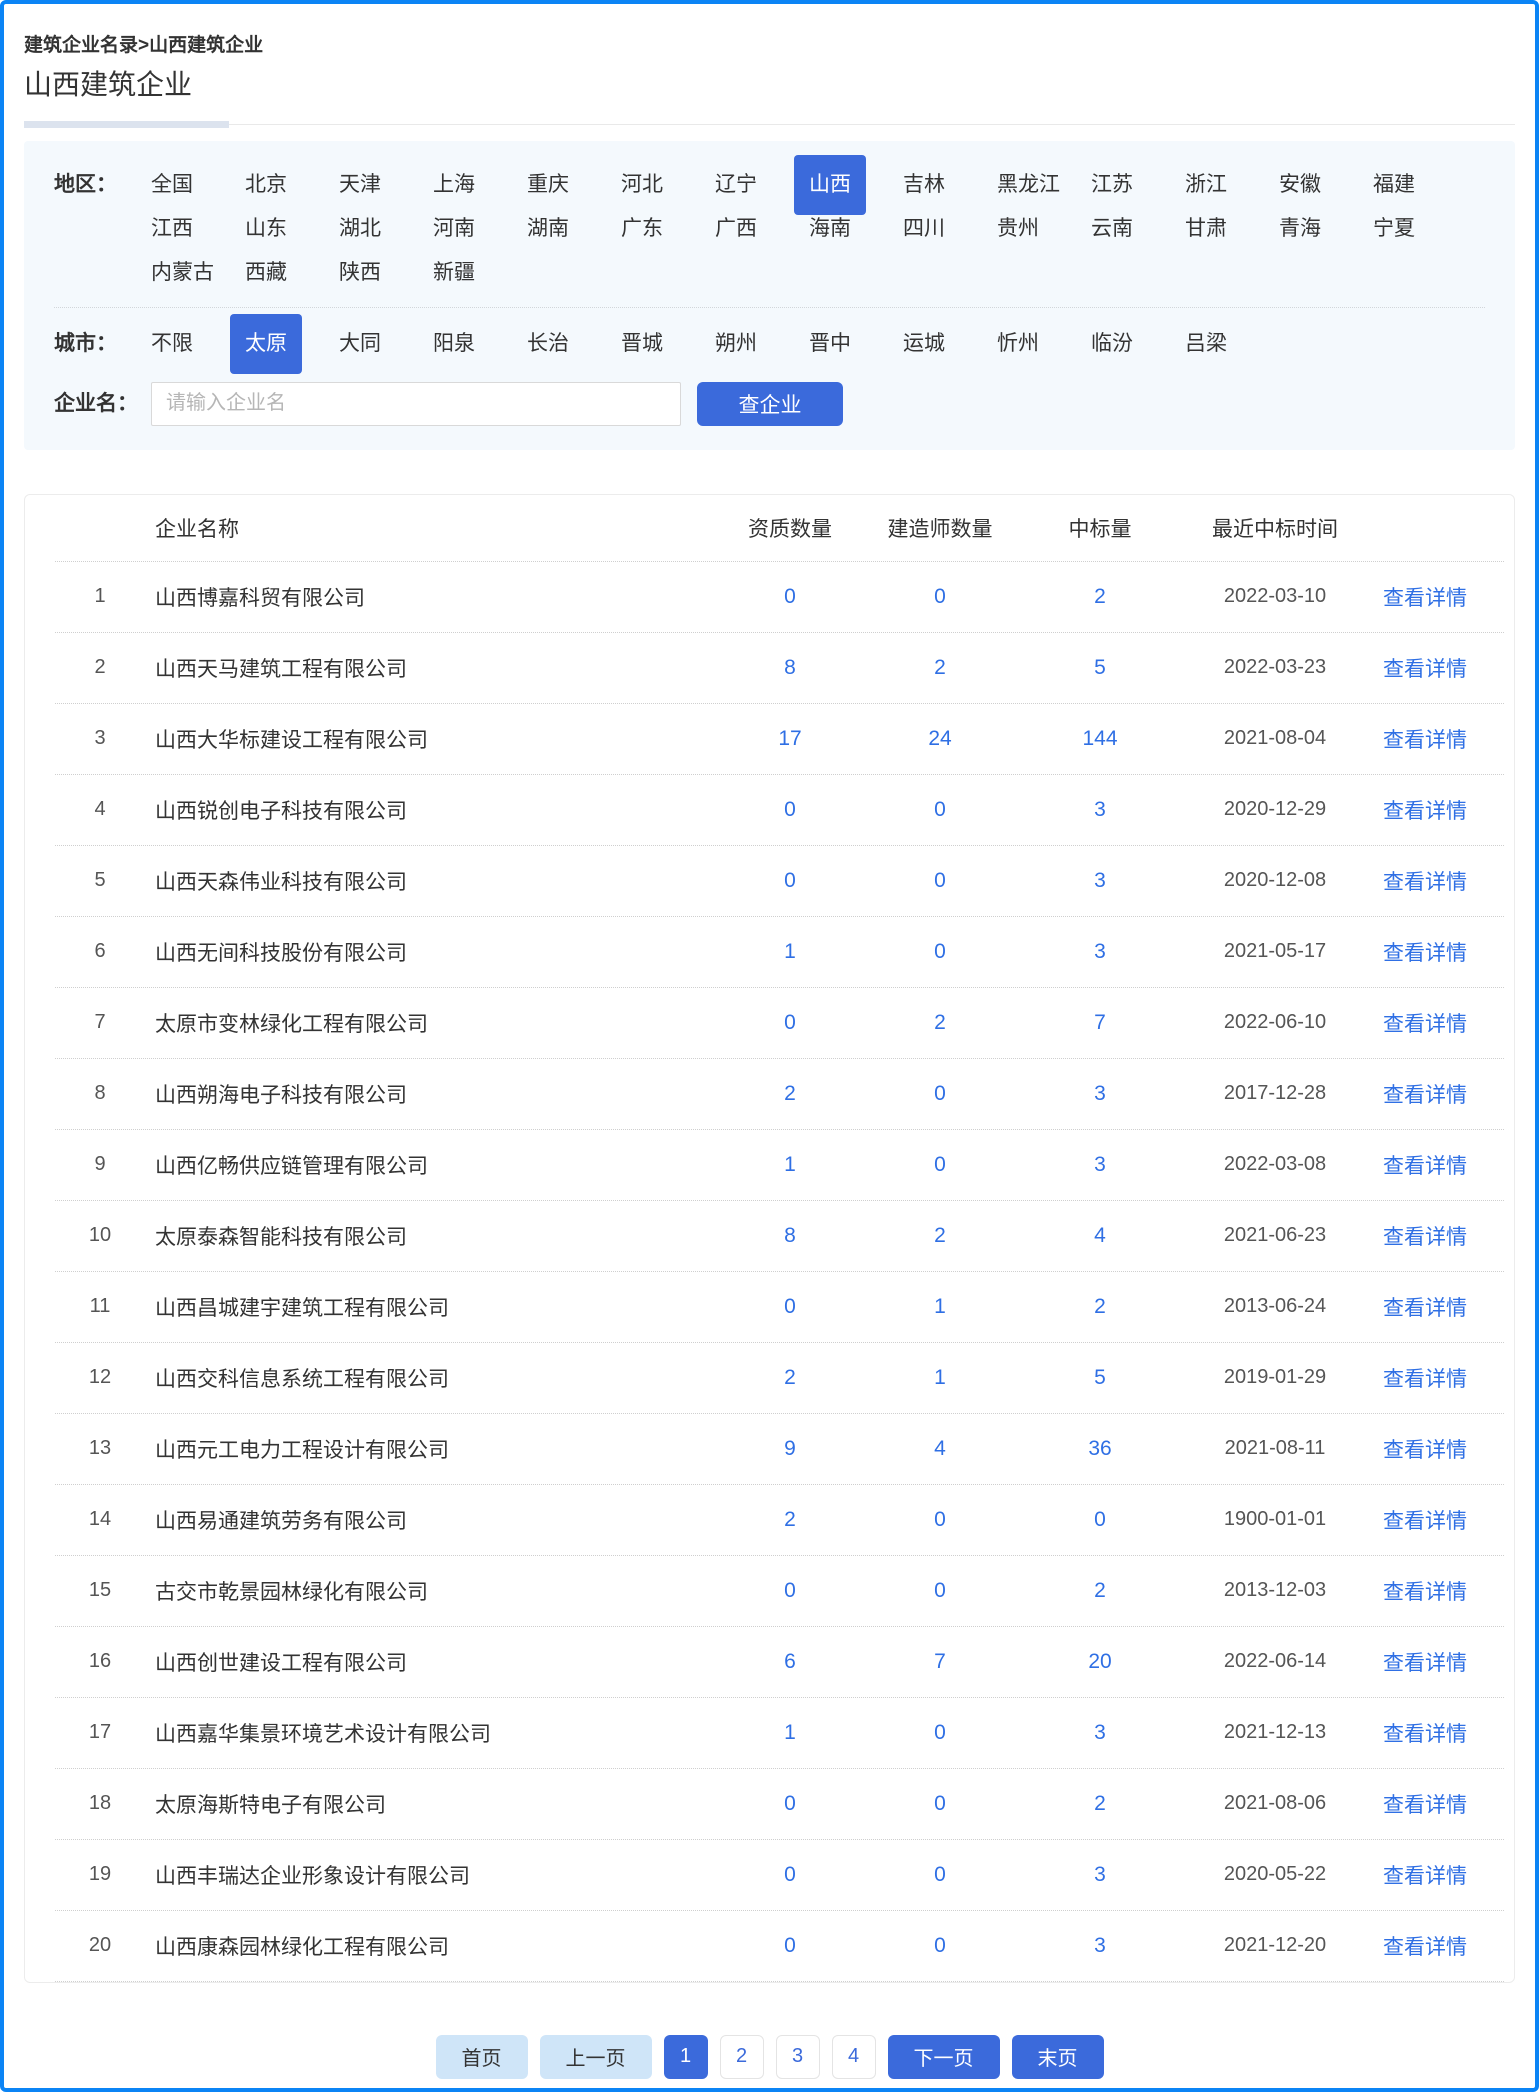  I want to click on page-4-button: 4, so click(853, 2056).